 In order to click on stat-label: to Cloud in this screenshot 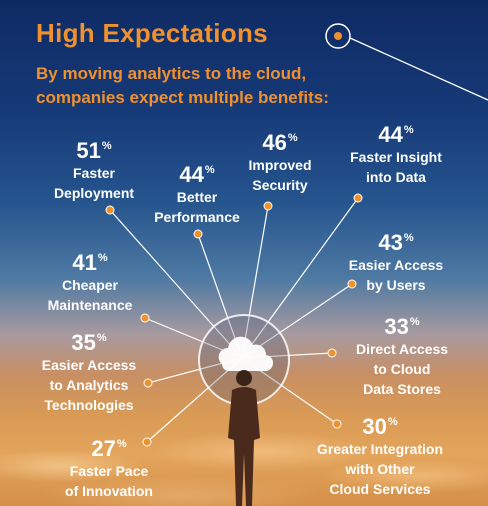, I will do `click(402, 369)`.